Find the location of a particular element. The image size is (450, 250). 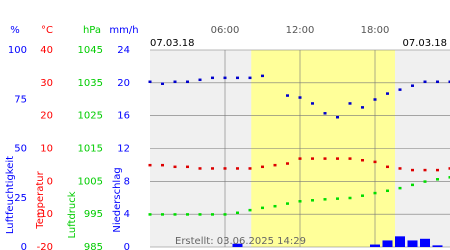

y-tick-label: 4 is located at coordinates (127, 214).